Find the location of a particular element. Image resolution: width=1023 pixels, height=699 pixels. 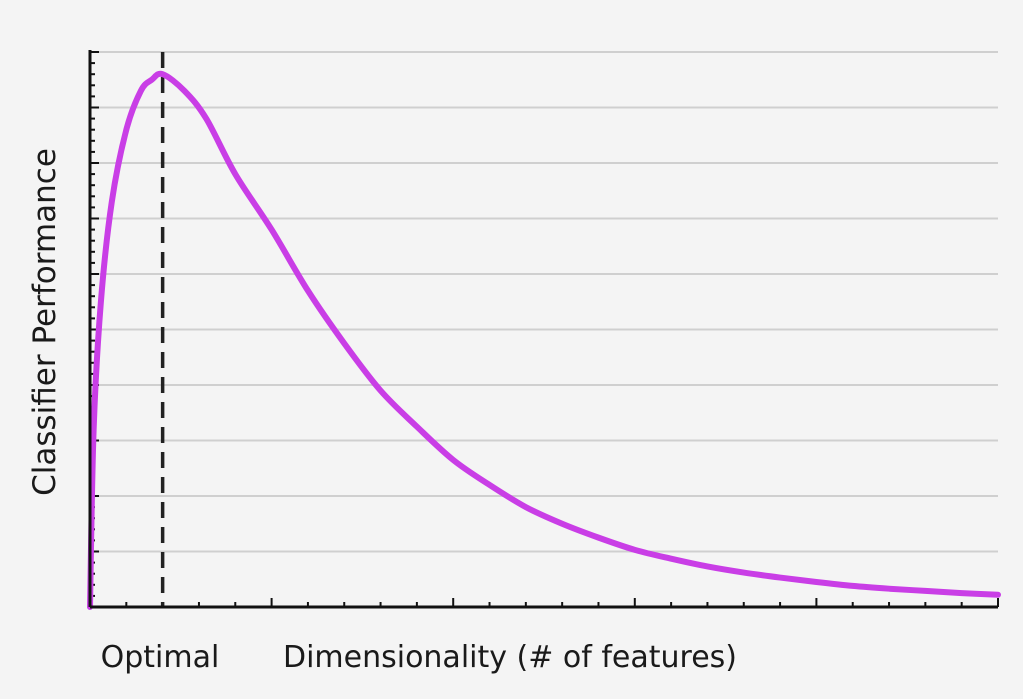

x-axis-label: Dimensionality (# of features) is located at coordinates (510, 657).